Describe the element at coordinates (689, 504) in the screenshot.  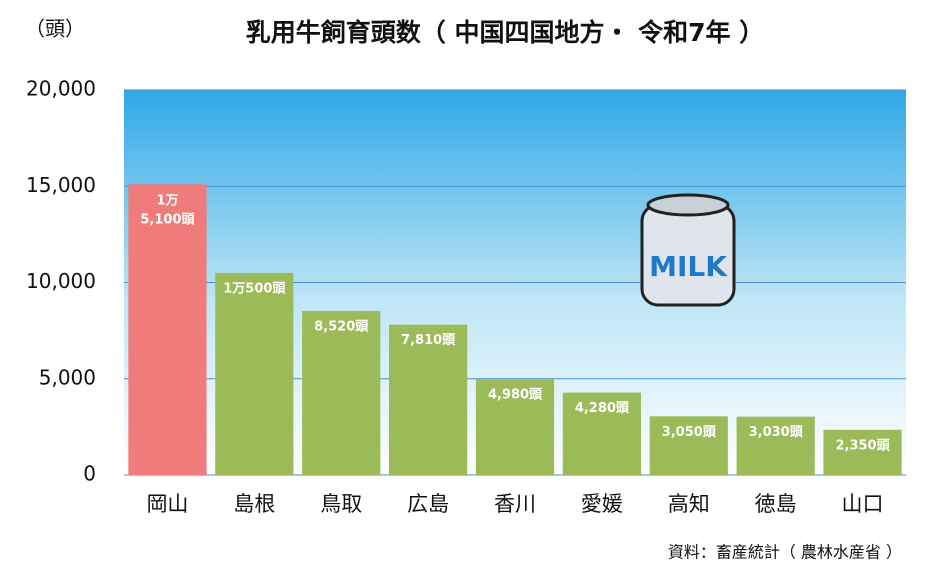
I see `x-tick-label: 高知` at that location.